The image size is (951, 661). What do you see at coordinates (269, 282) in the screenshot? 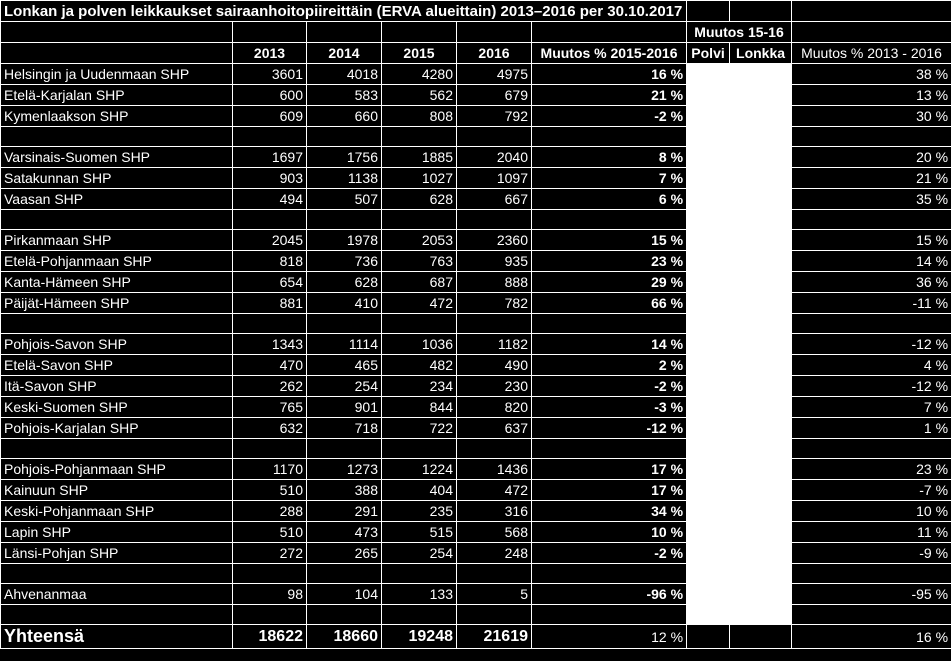
I see `value-2013: 654` at bounding box center [269, 282].